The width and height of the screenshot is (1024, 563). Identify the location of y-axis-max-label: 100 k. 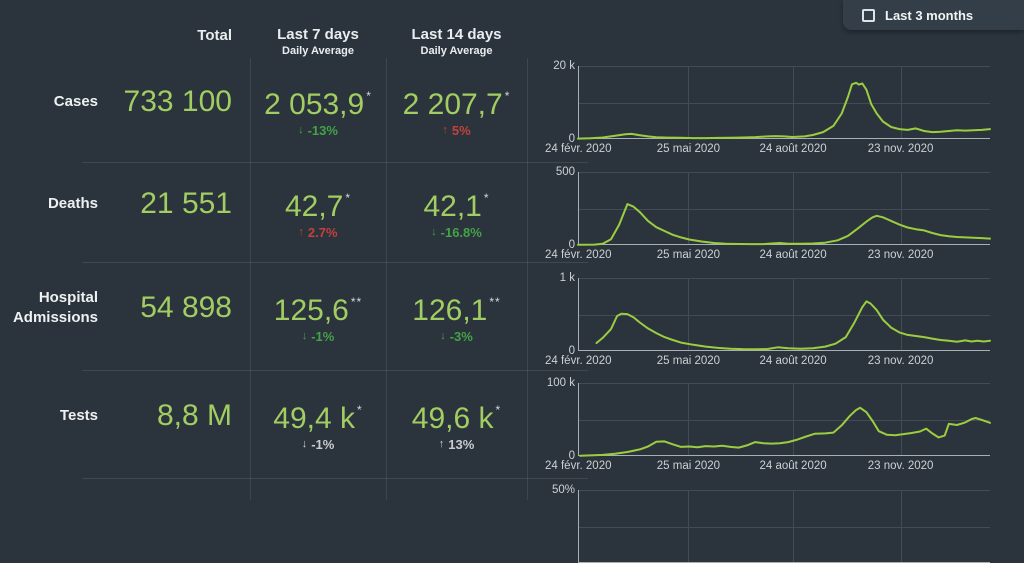
(560, 383).